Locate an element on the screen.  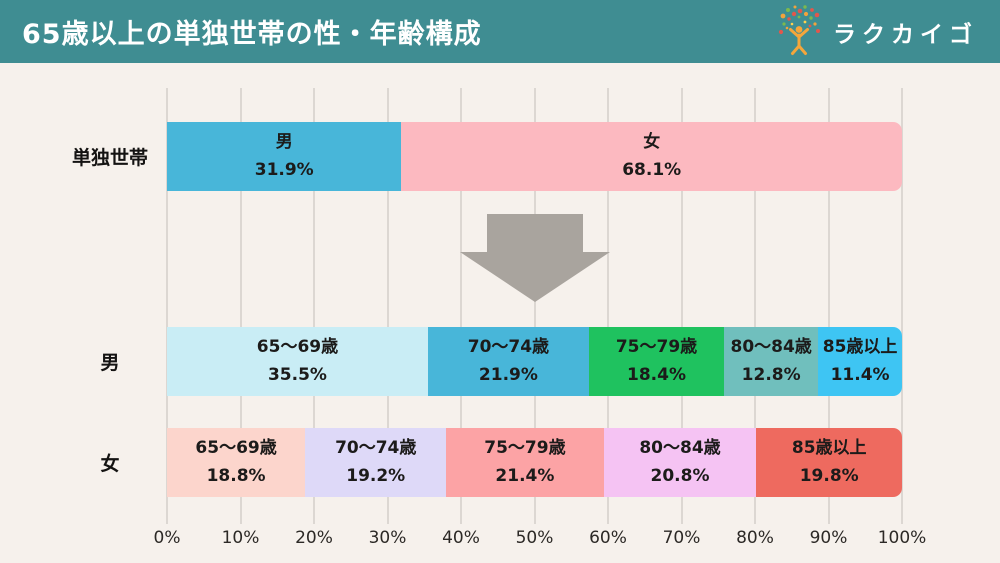
segment-name: 女 is located at coordinates (652, 142).